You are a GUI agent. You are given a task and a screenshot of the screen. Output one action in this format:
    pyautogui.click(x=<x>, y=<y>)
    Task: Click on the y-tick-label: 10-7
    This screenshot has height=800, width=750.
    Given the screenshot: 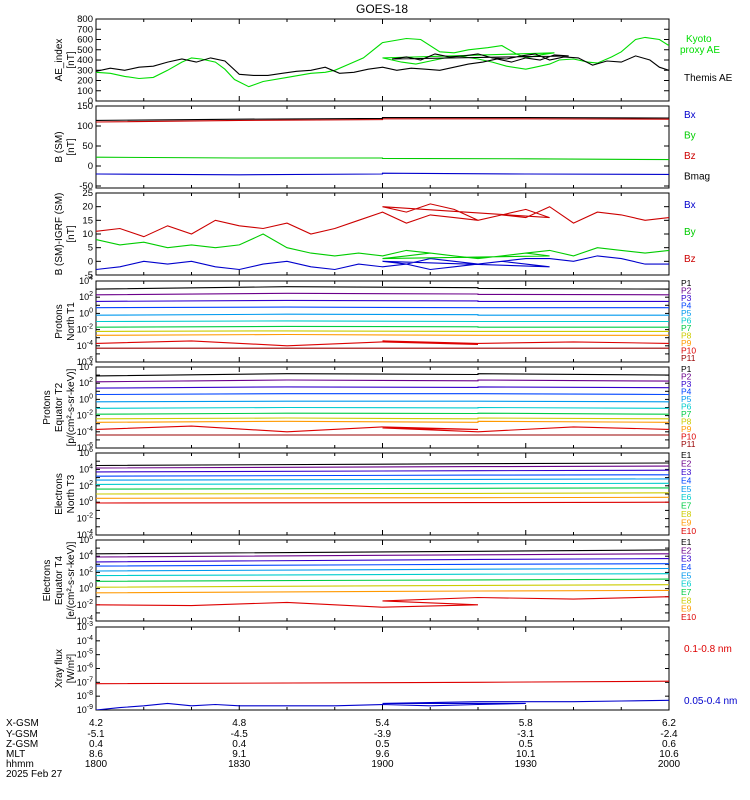 What is the action you would take?
    pyautogui.click(x=85, y=681)
    